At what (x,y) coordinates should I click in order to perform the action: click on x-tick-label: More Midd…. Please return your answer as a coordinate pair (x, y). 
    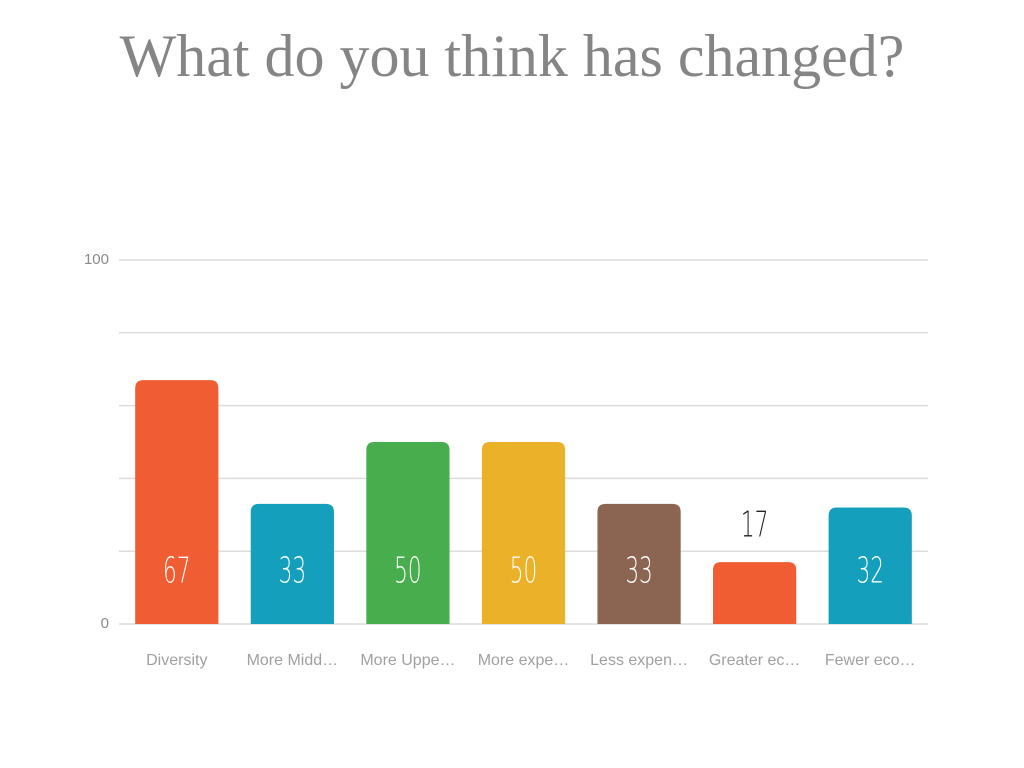
    Looking at the image, I should click on (293, 660).